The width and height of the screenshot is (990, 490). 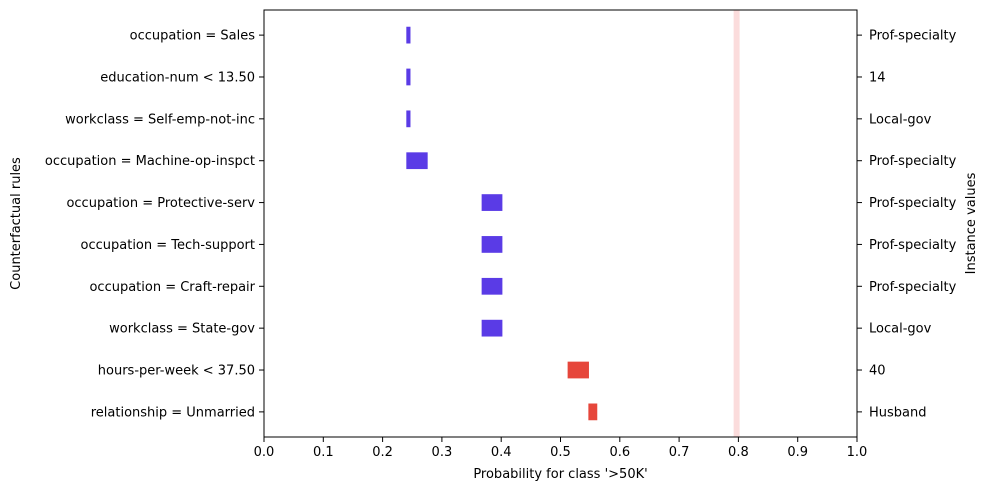 I want to click on x-tick-label: 0.7, so click(x=679, y=452).